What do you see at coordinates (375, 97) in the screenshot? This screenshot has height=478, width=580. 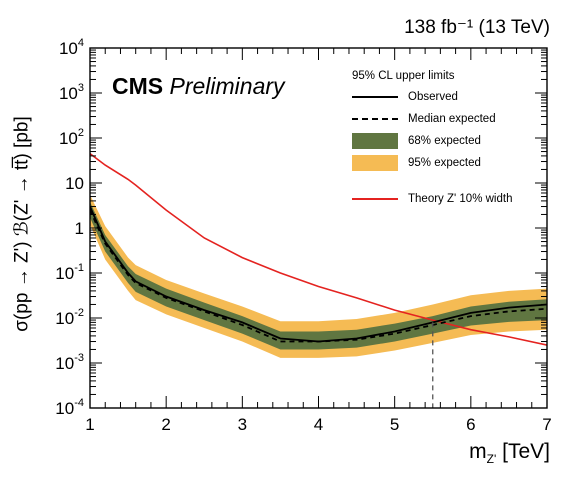 I see `legend-swatch-observed` at bounding box center [375, 97].